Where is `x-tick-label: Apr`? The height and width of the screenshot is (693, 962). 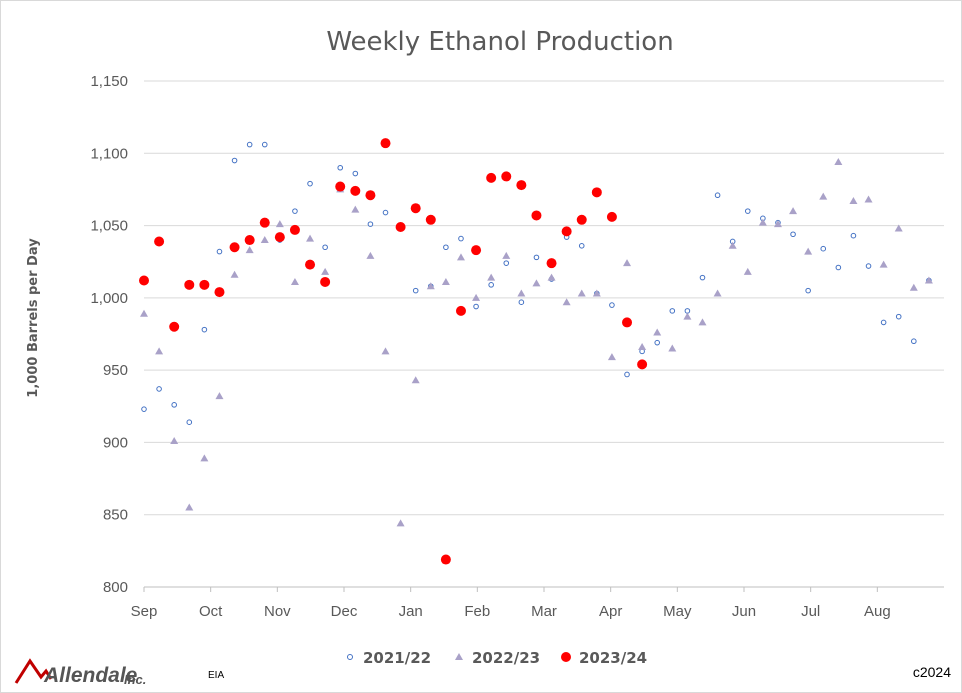 x-tick-label: Apr is located at coordinates (610, 611).